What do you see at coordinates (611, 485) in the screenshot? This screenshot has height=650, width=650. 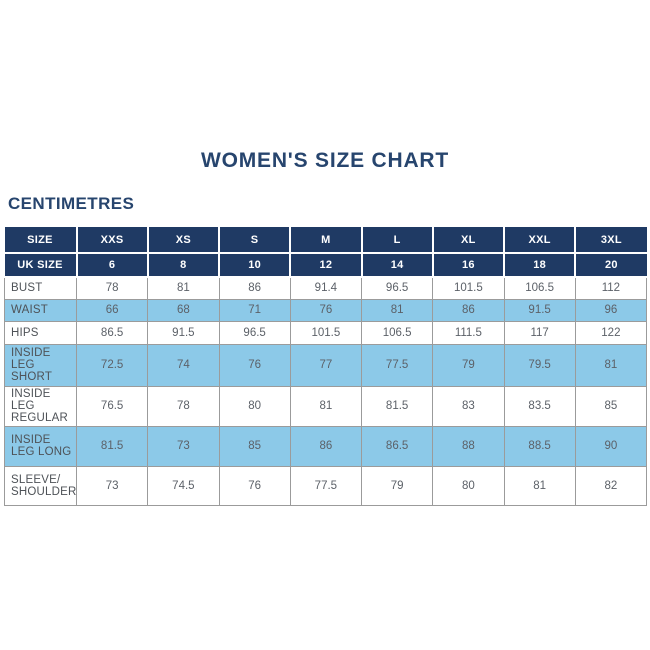 I see `value-cell: 82` at bounding box center [611, 485].